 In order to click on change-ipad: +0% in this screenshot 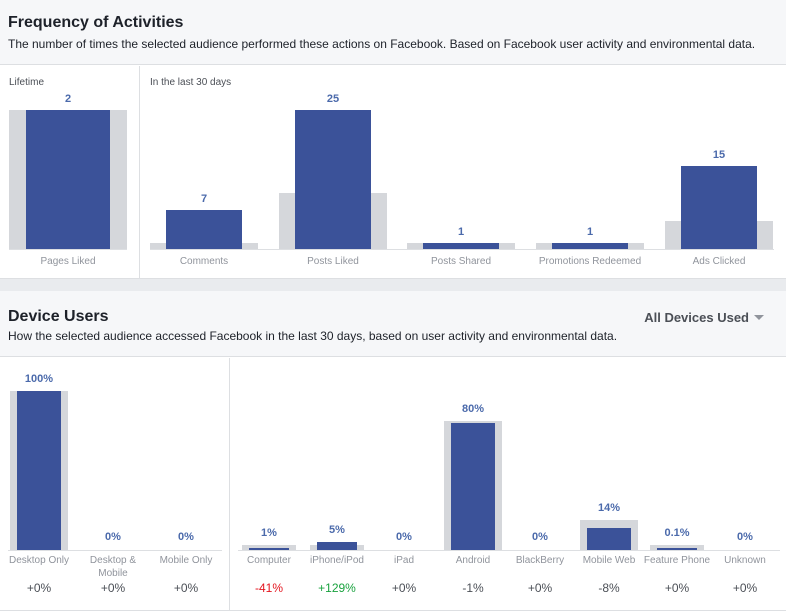, I will do `click(404, 588)`.